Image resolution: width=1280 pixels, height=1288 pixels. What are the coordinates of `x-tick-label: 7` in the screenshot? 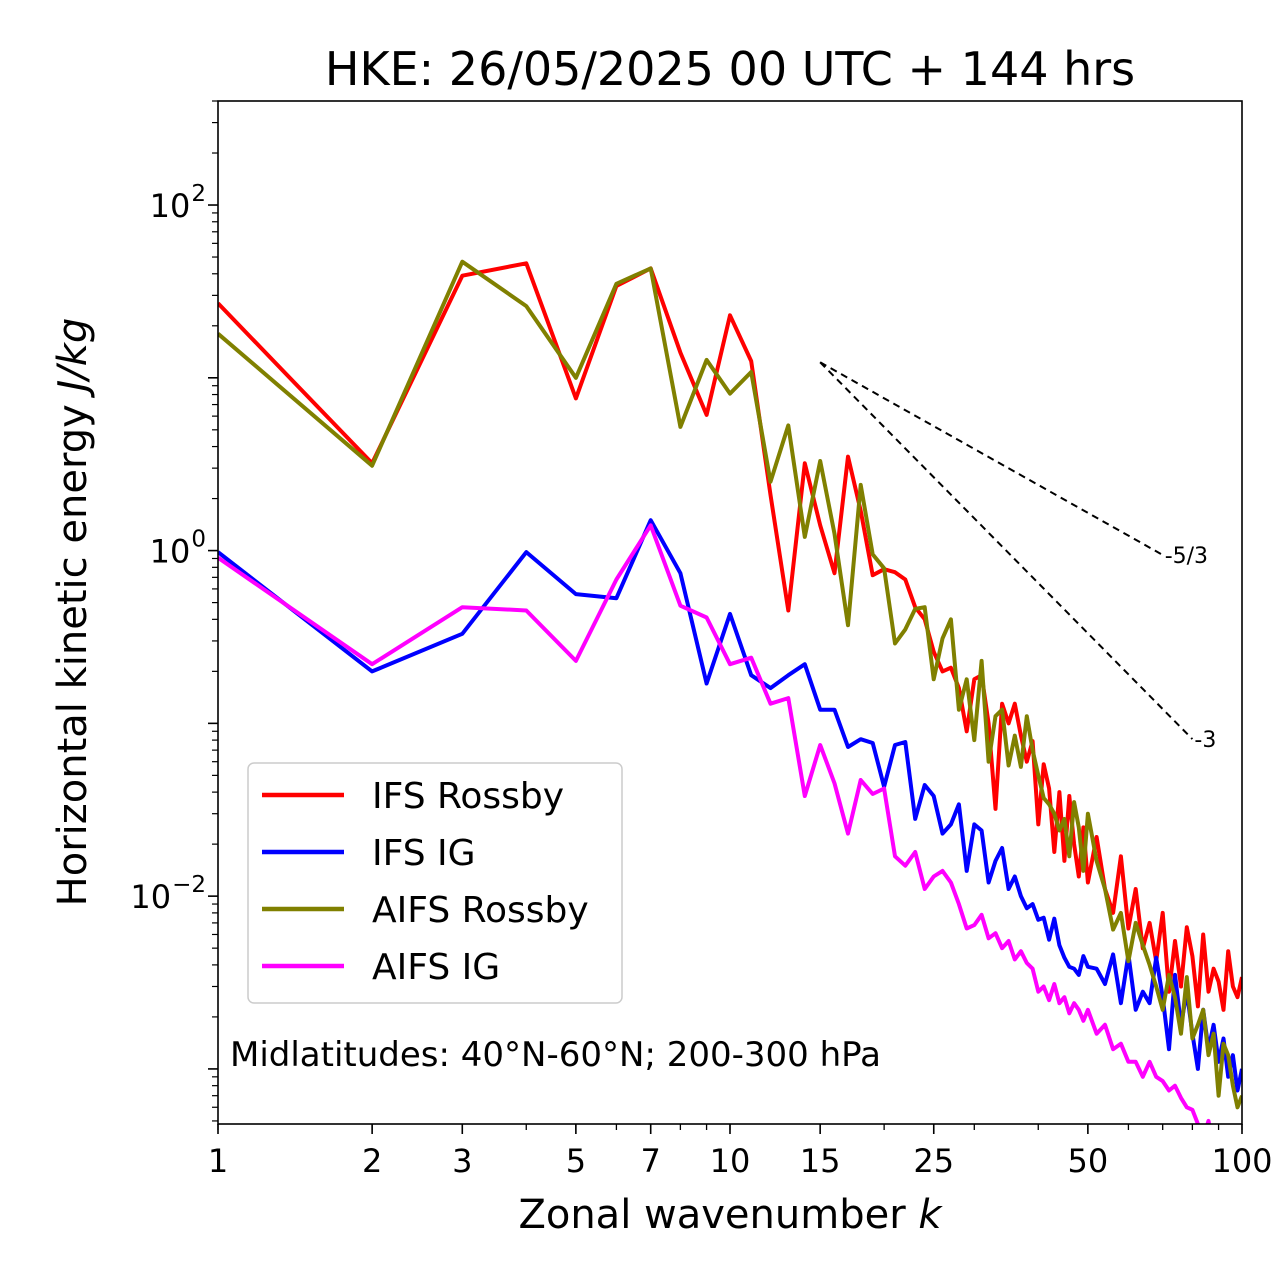 It's located at (651, 1161).